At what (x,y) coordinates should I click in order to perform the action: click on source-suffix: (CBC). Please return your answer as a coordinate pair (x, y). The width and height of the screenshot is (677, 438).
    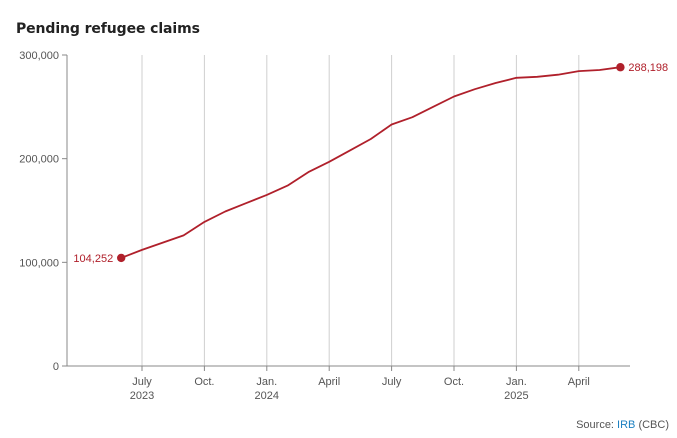
    Looking at the image, I should click on (652, 425).